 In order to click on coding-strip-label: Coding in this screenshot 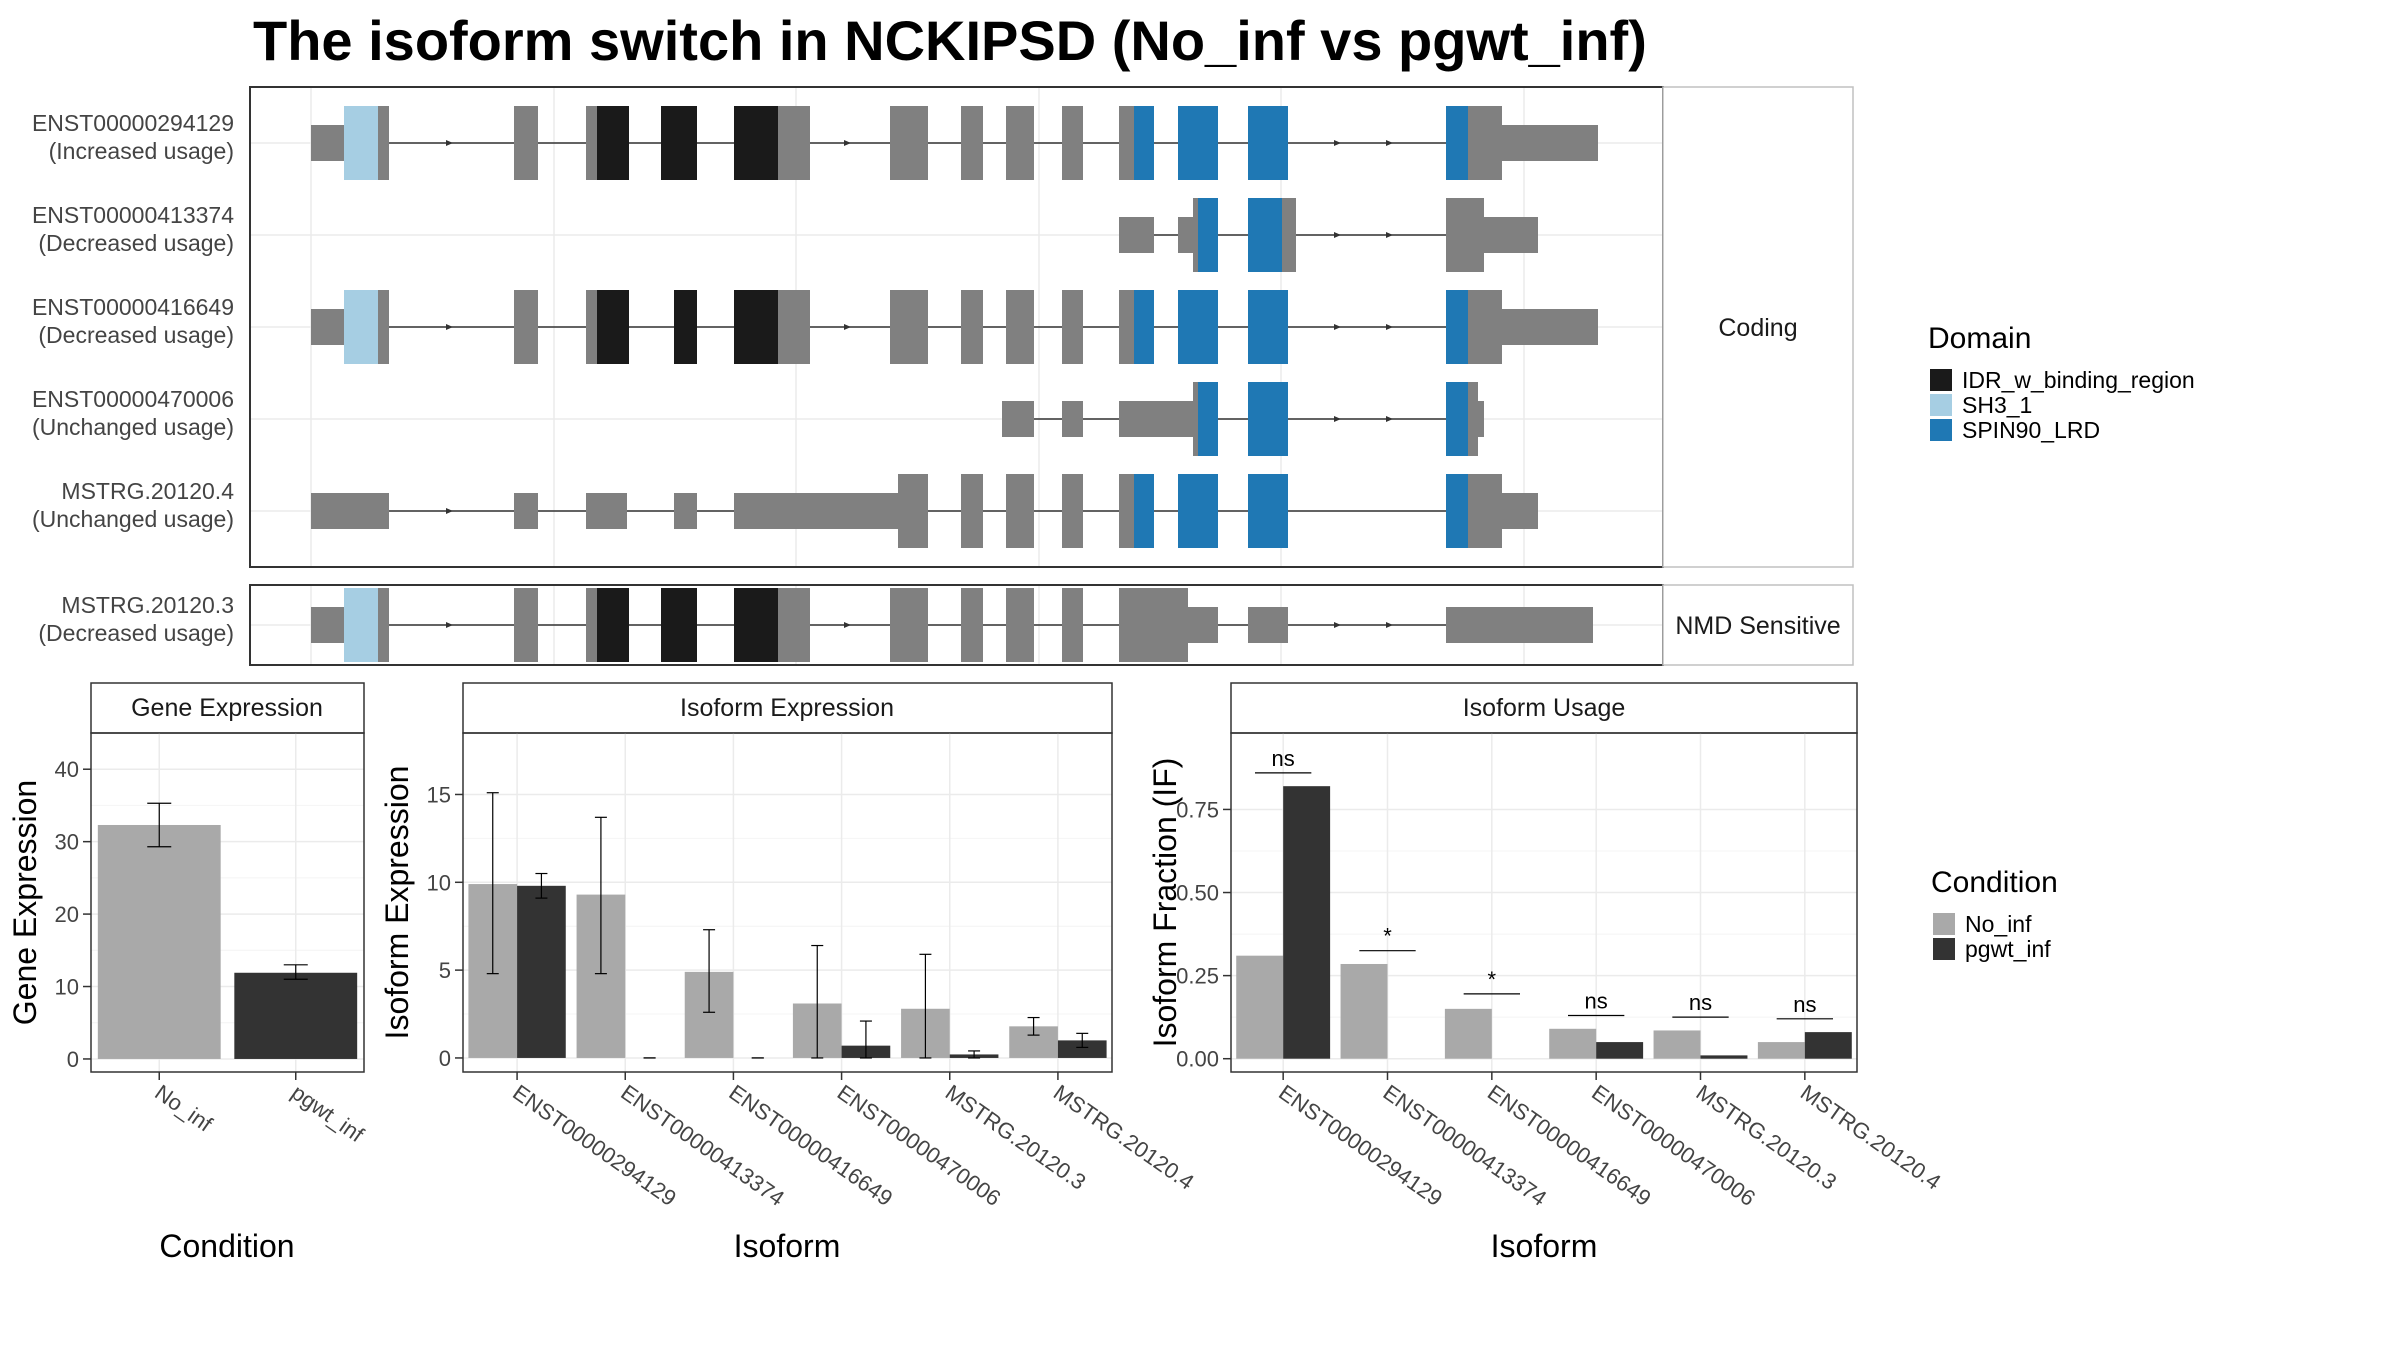, I will do `click(1757, 328)`.